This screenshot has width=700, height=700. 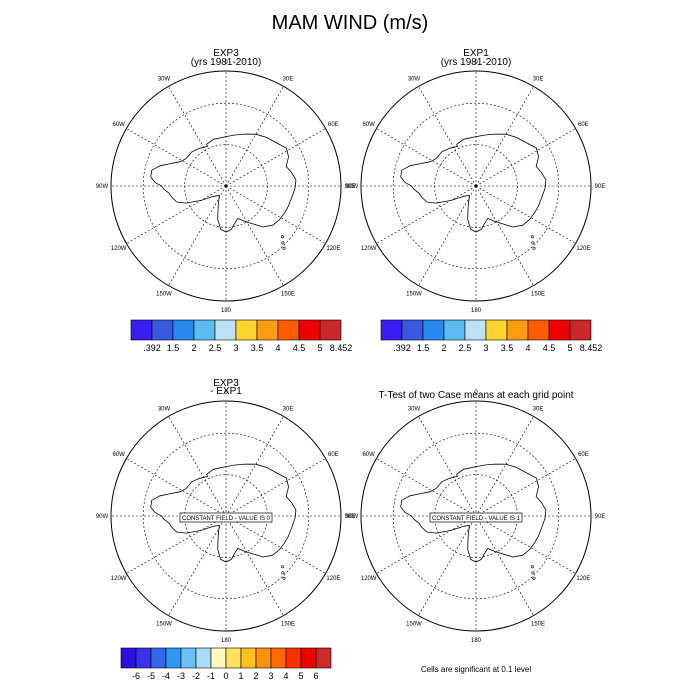 I want to click on significance-note: Cells are significant at 0.1 level, so click(x=476, y=669).